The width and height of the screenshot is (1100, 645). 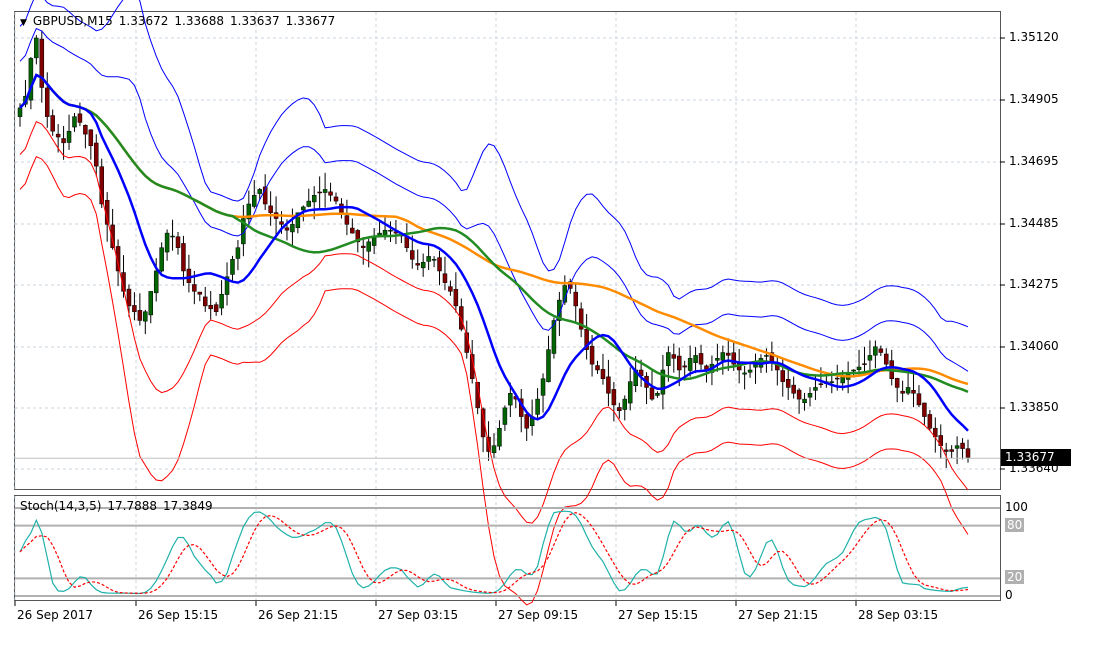 What do you see at coordinates (72, 21) in the screenshot?
I see `symbol-timeframe: GBPUSD,M15` at bounding box center [72, 21].